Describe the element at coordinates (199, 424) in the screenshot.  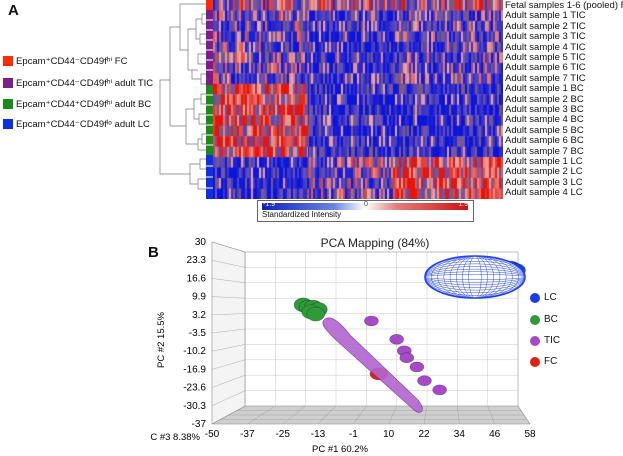
I see `y-tick-label: -37` at that location.